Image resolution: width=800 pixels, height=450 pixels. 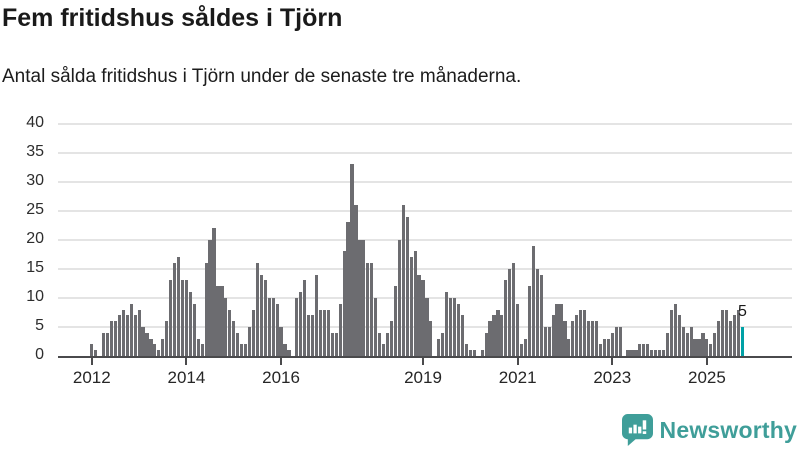 I want to click on chart-title: Fem fritidshus såldes i Tjörn, so click(x=172, y=18).